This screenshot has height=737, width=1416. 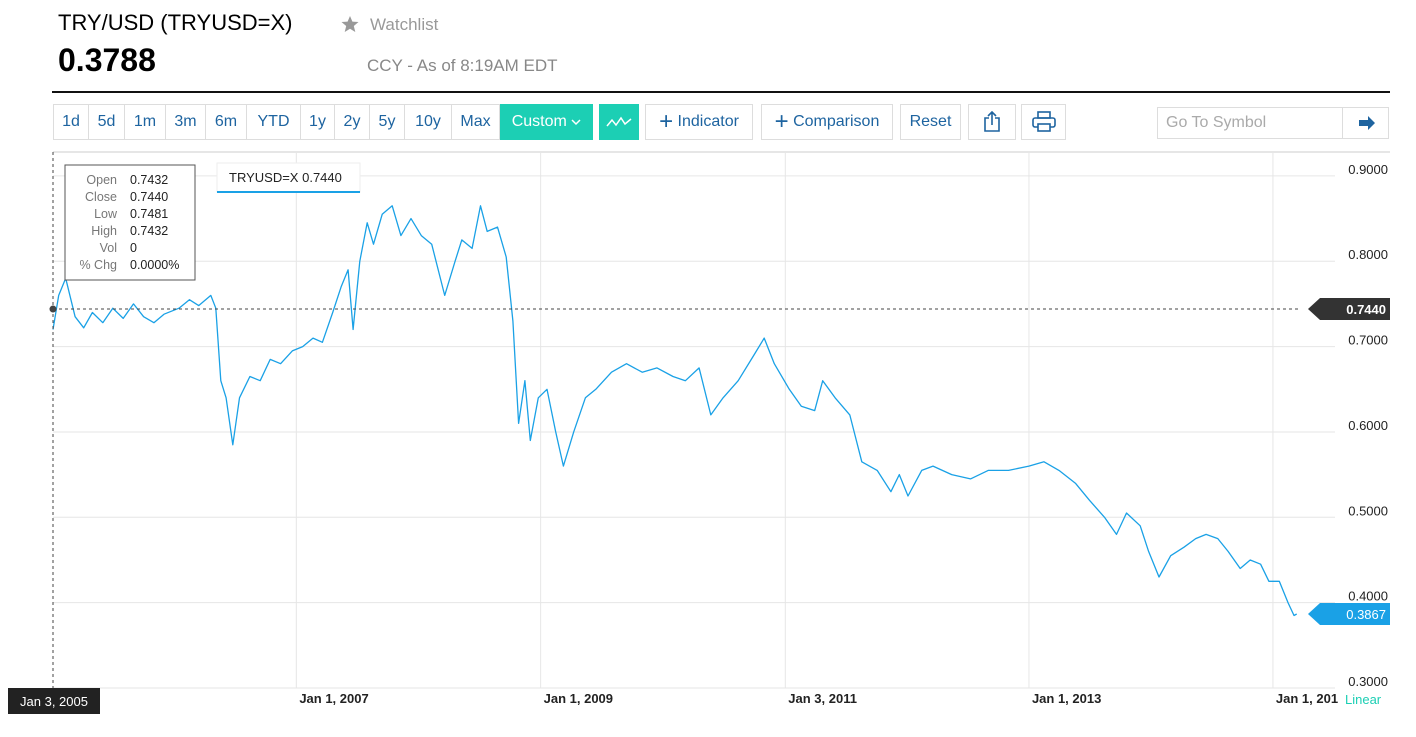 I want to click on print-button, so click(x=1043, y=122).